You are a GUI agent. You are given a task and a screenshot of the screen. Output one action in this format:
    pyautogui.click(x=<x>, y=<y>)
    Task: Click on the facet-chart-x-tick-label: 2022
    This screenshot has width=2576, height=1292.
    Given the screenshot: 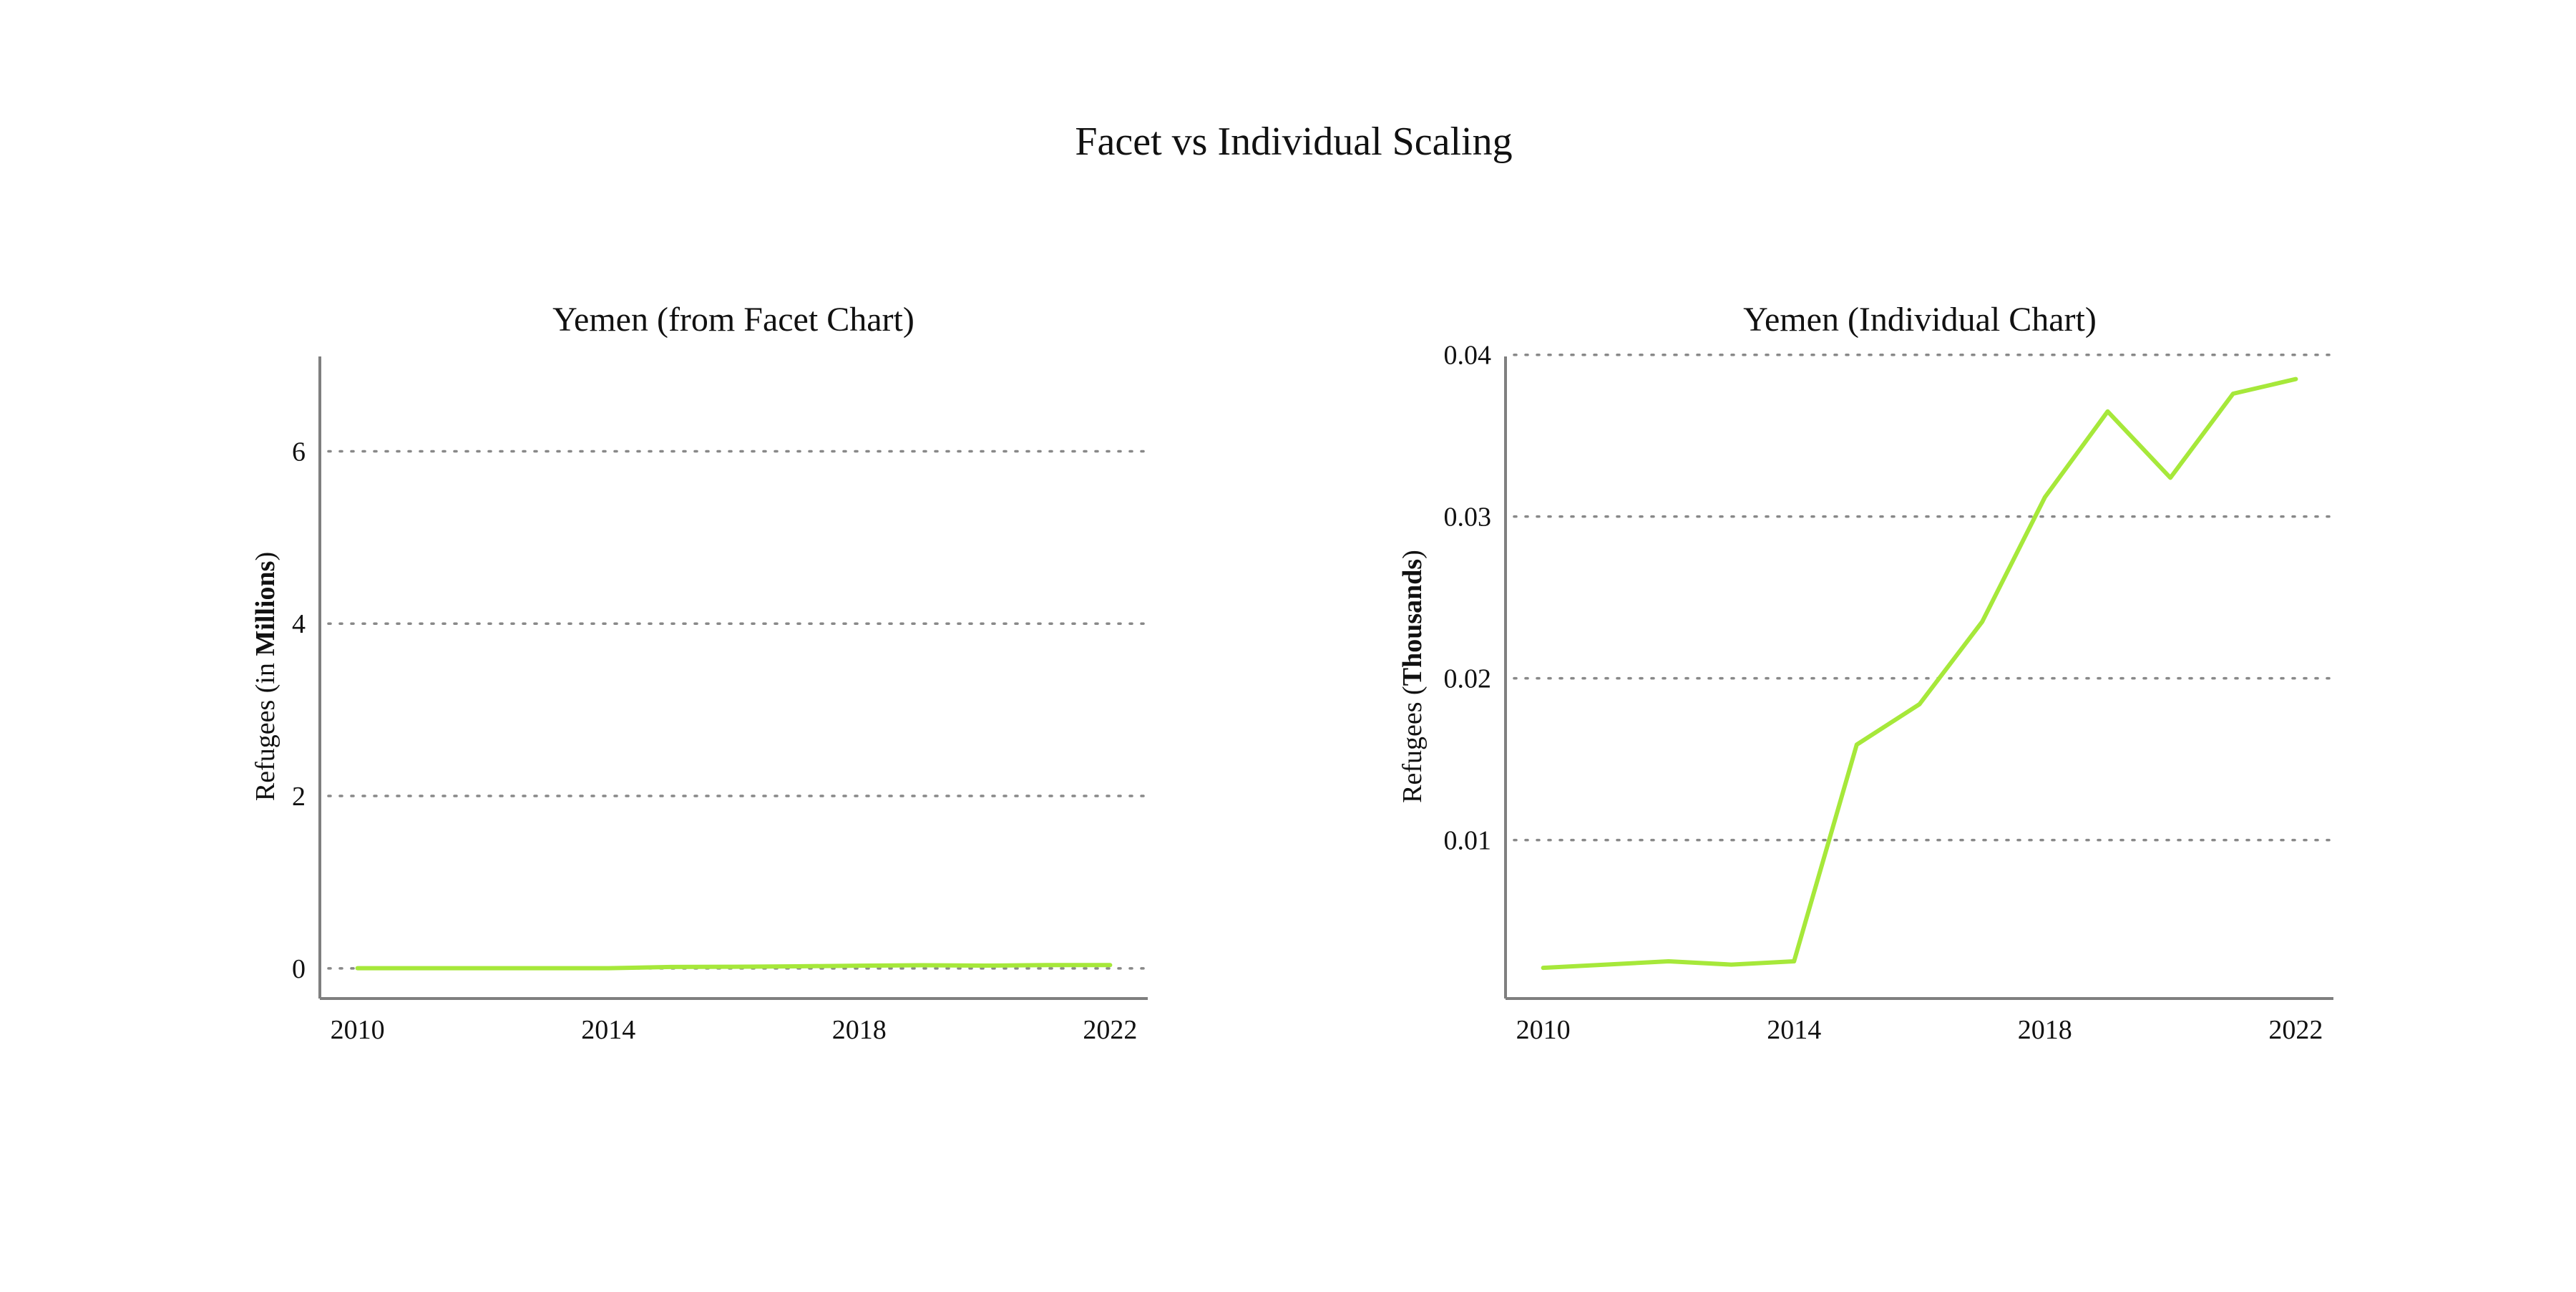 What is the action you would take?
    pyautogui.click(x=1110, y=1030)
    